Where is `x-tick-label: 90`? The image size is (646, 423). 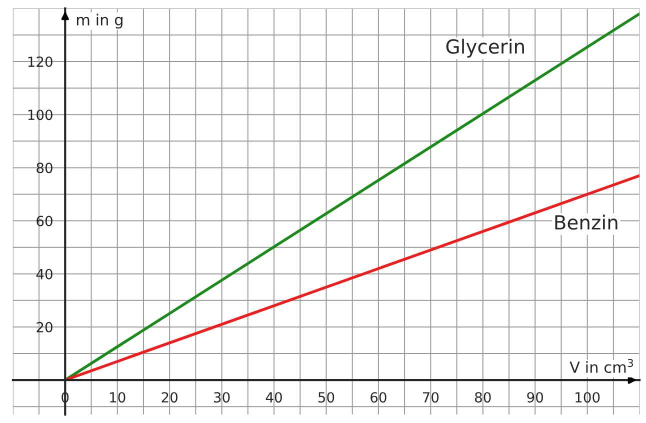
x-tick-label: 90 is located at coordinates (535, 397).